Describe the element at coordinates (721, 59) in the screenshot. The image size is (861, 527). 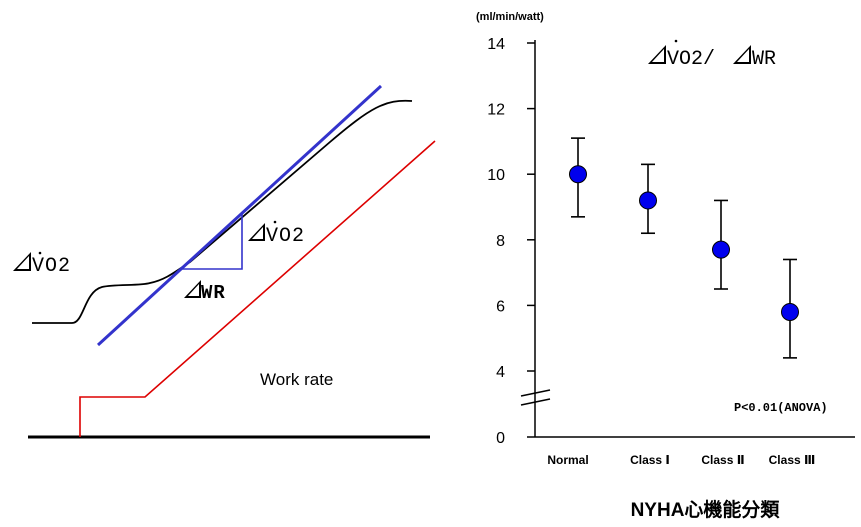
I see `chart-title-text: VO2/WR` at that location.